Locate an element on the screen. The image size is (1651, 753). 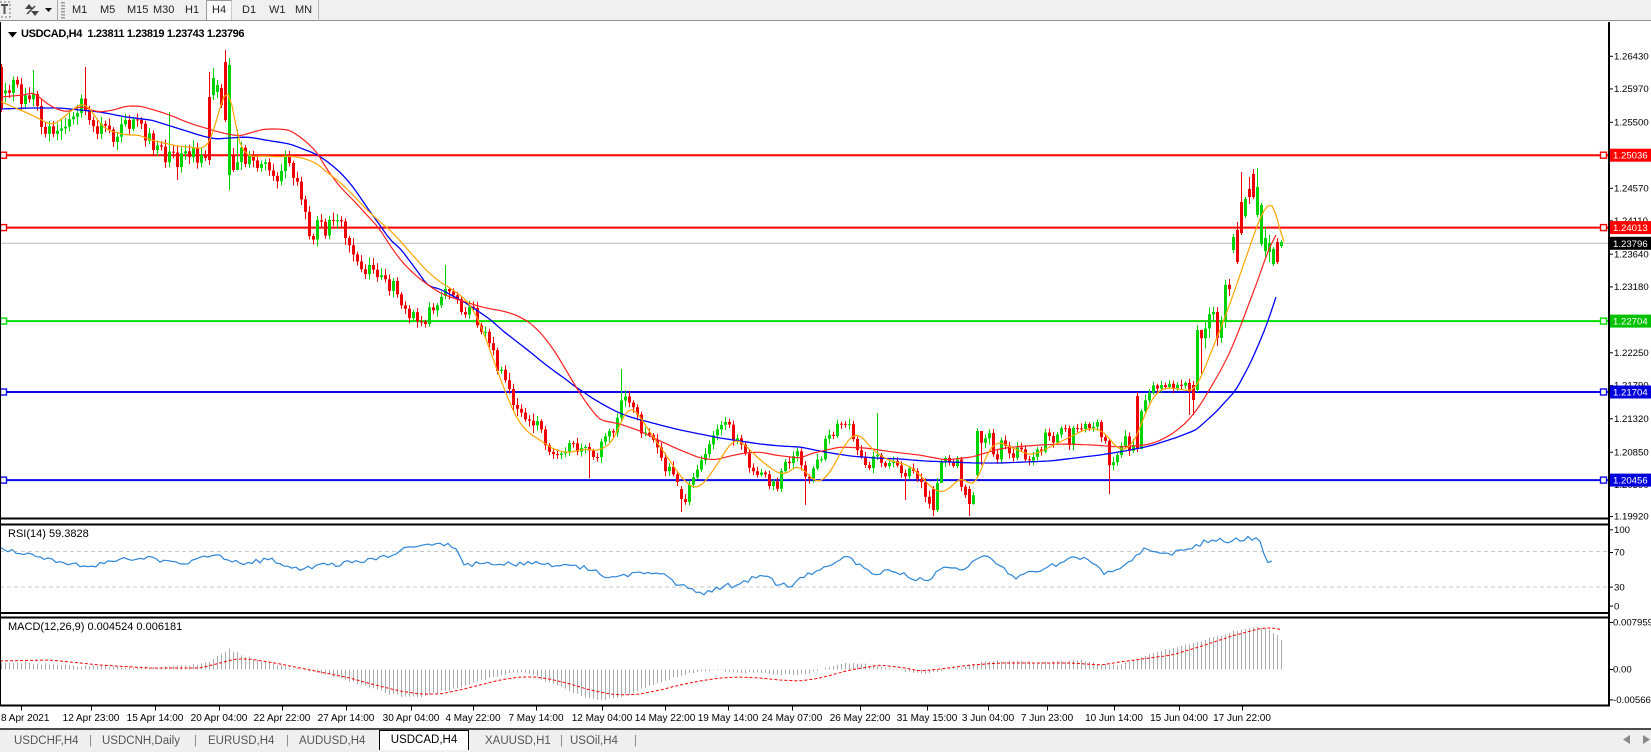
svg-text: 1.21320 is located at coordinates (1631, 419).